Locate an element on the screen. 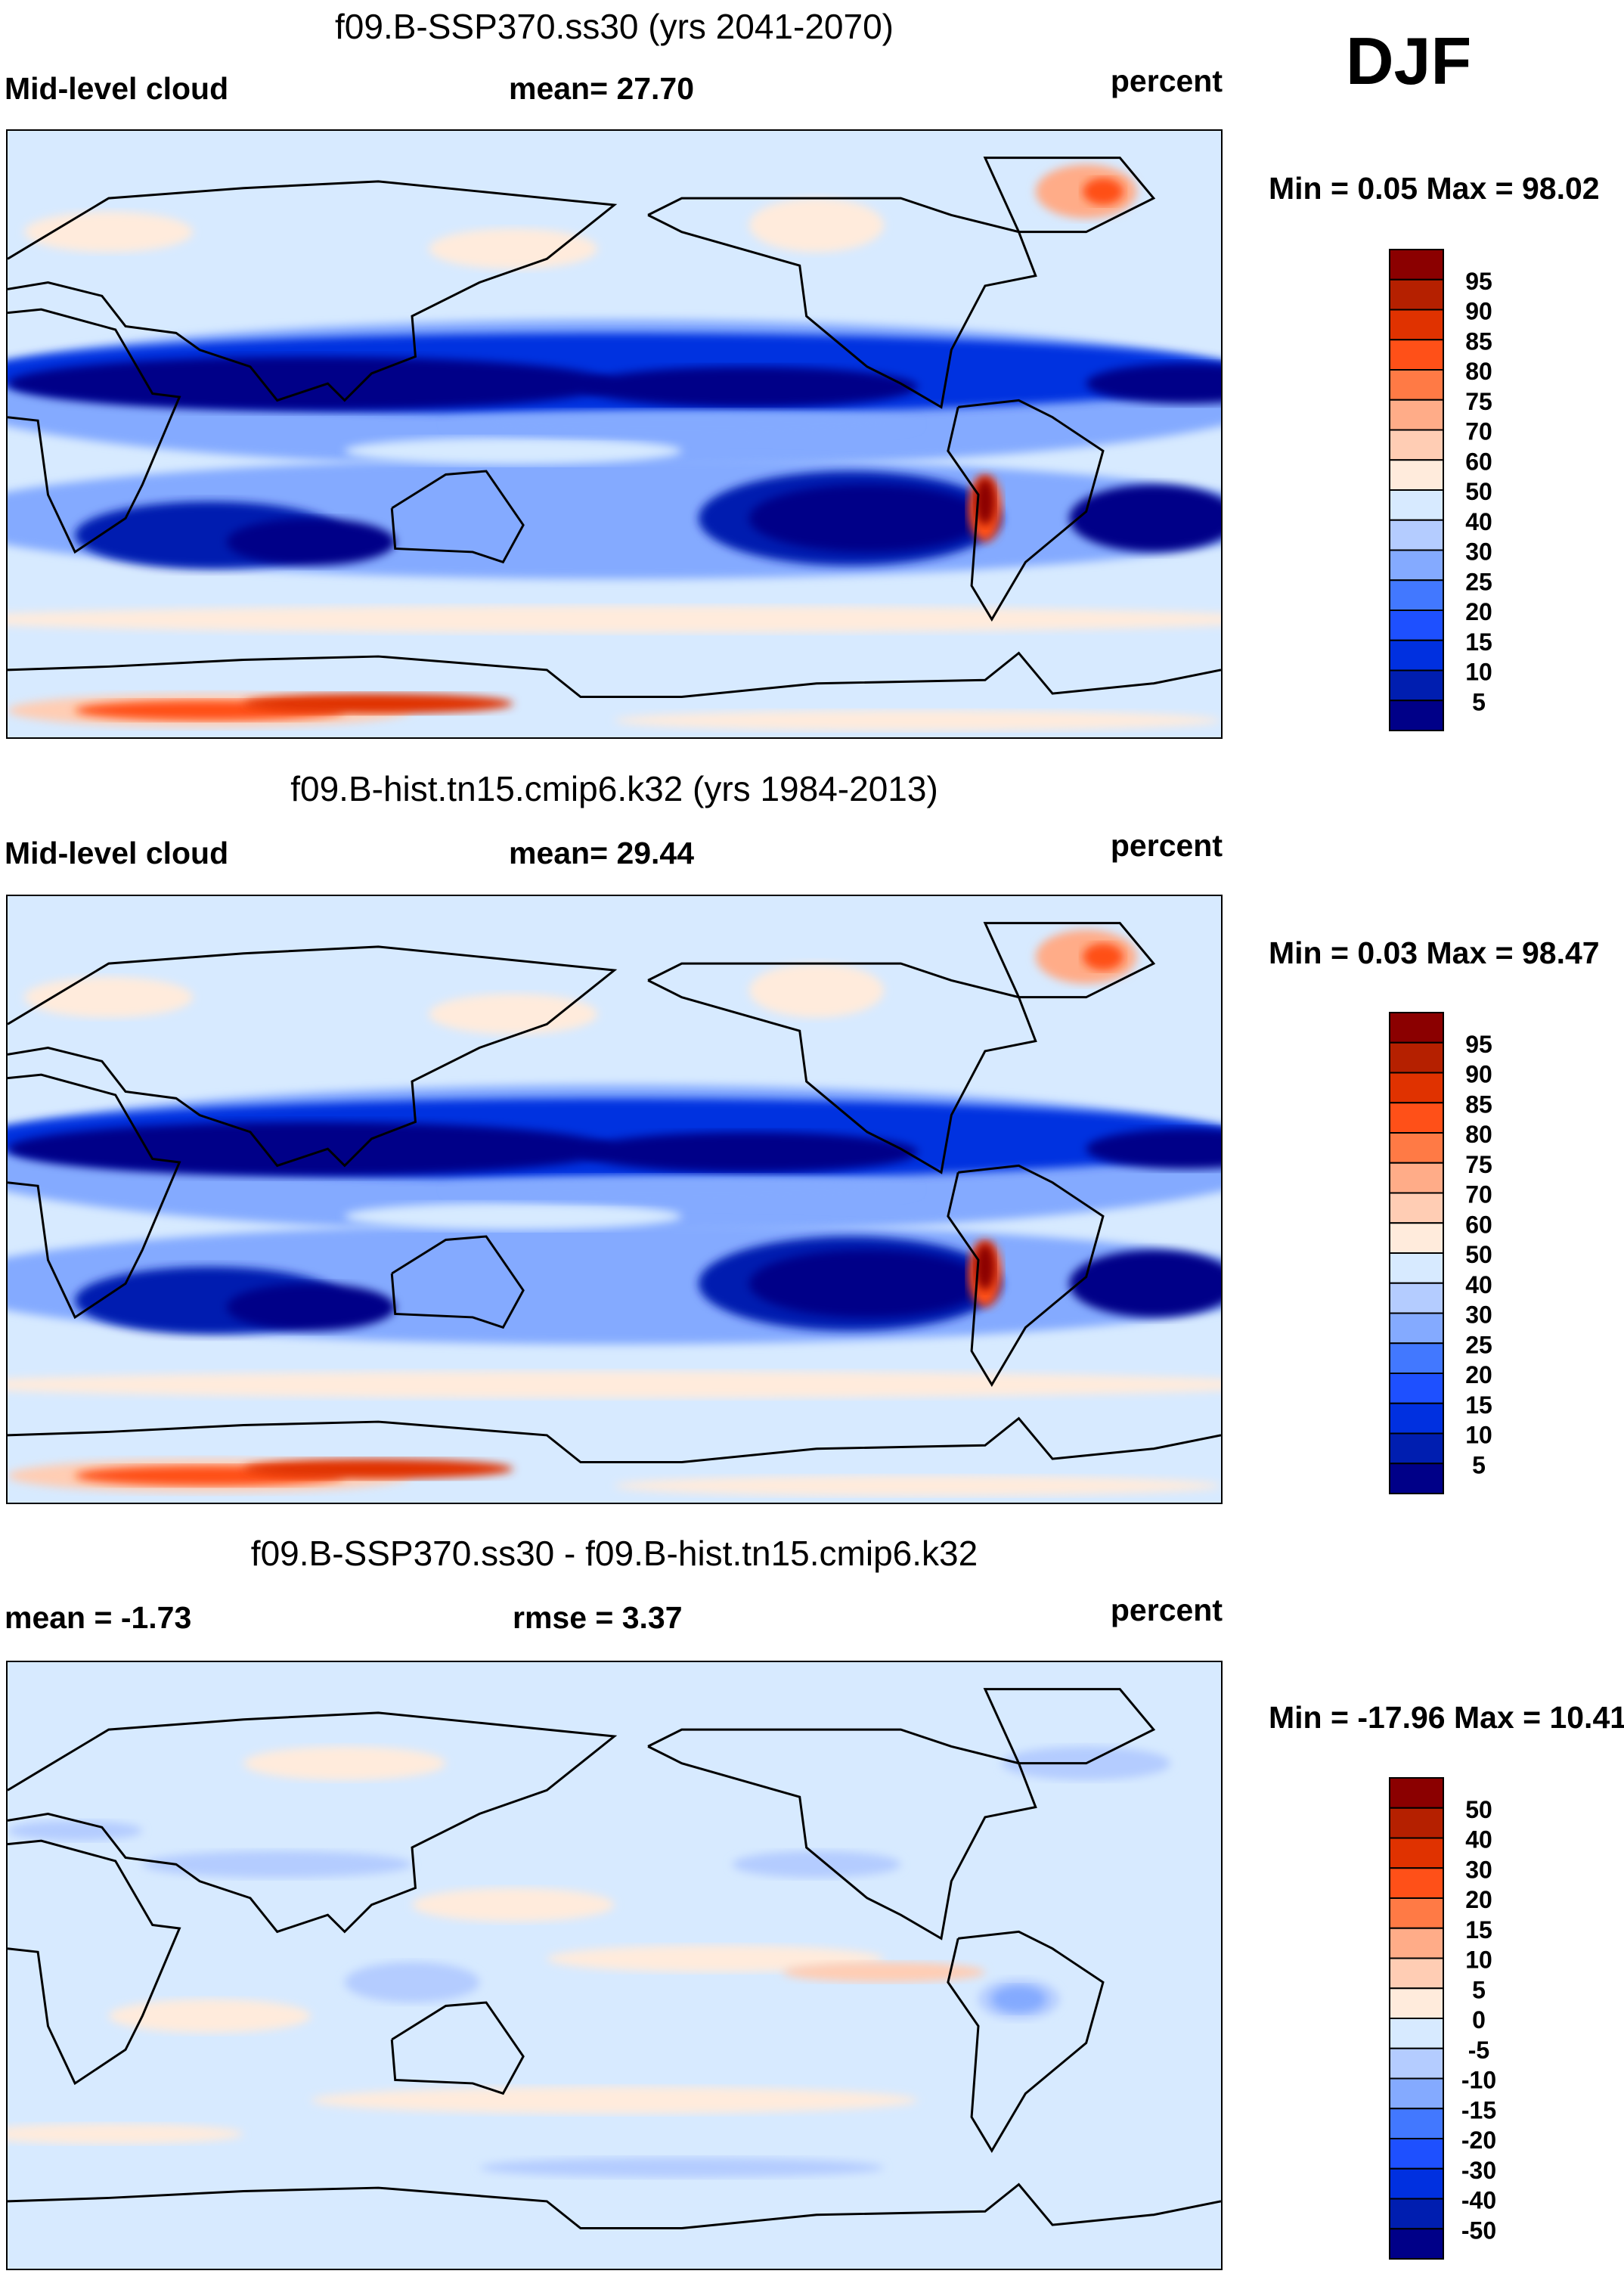  panel-1-units-label: percent is located at coordinates (1166, 81).